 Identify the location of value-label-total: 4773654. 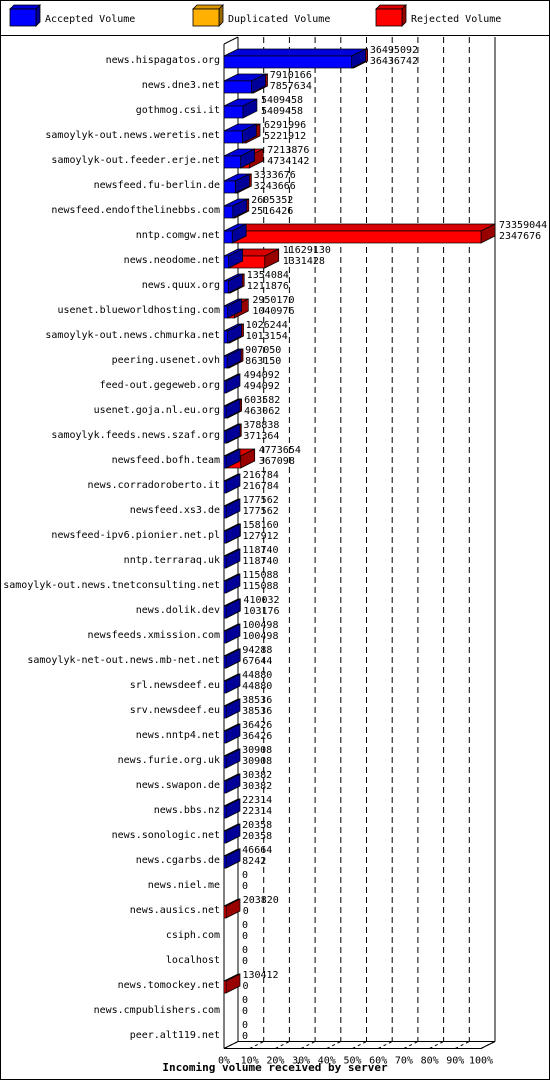
(280, 450).